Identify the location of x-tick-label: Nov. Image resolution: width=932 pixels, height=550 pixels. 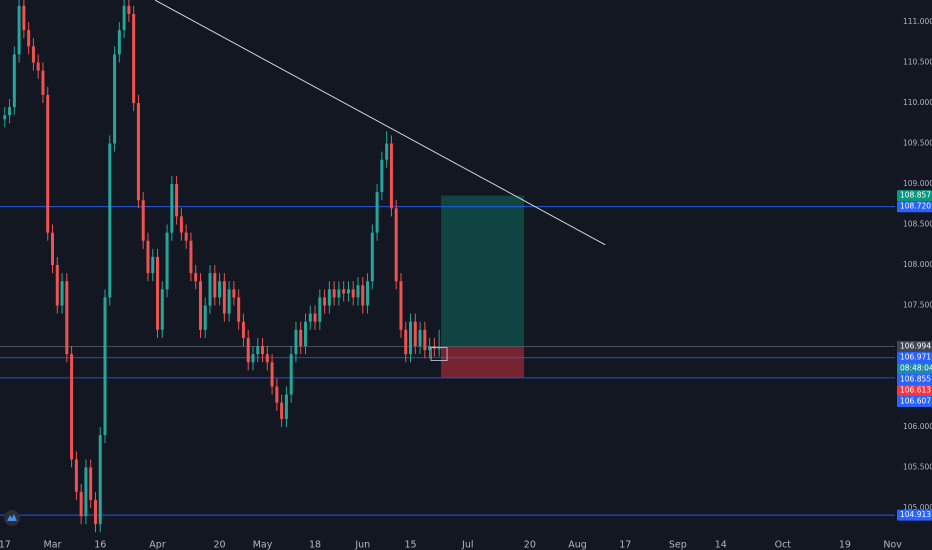
(892, 545).